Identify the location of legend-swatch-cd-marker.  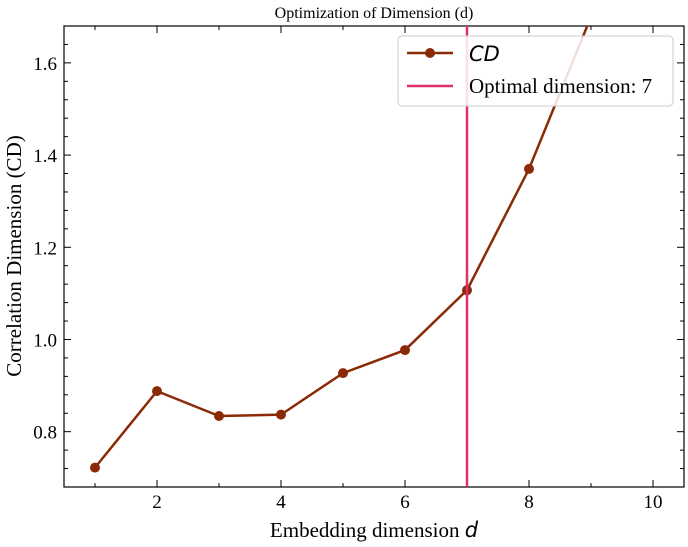
(430, 53).